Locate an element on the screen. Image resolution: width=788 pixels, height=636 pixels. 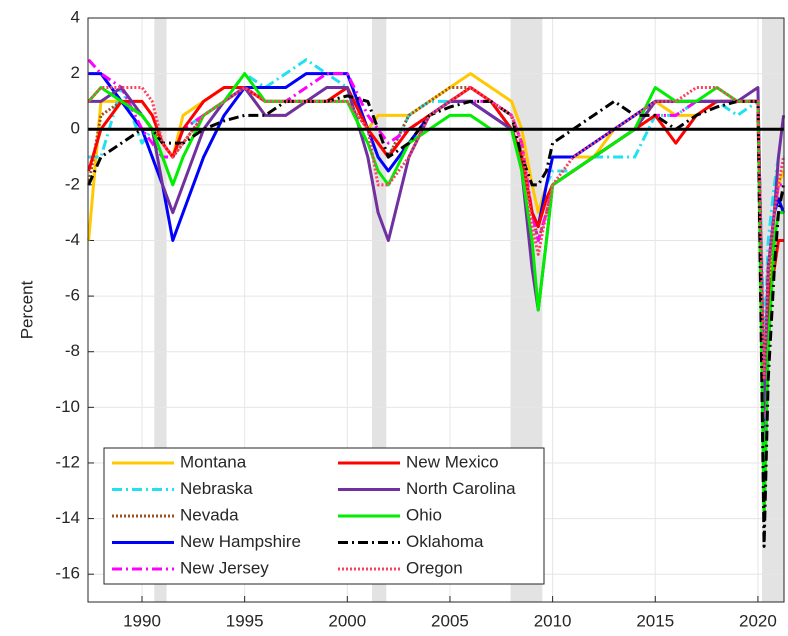
x-tick-label: 2015 is located at coordinates (655, 620).